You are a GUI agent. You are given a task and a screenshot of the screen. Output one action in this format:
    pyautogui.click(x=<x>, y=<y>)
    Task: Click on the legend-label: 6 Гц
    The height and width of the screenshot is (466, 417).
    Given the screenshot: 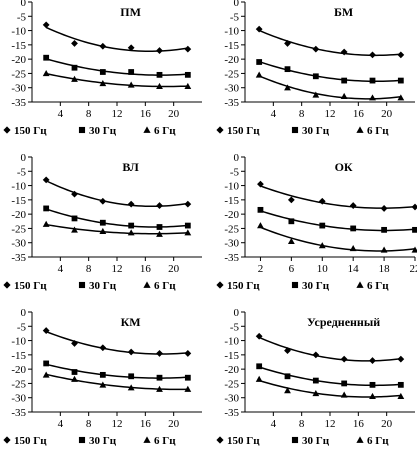 What is the action you would take?
    pyautogui.click(x=165, y=286)
    